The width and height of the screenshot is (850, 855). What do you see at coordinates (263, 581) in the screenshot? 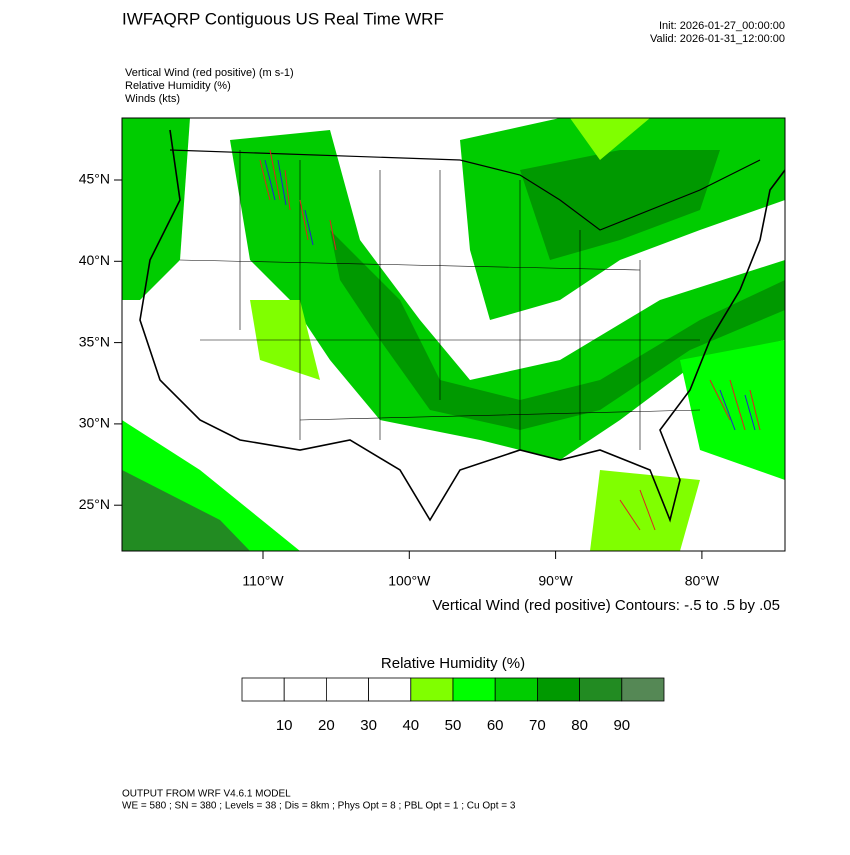
I see `lon-label: 110°W` at bounding box center [263, 581].